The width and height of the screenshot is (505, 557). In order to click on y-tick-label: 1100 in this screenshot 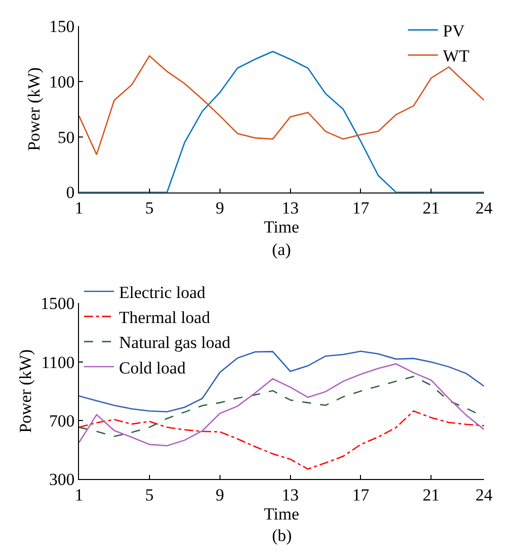, I will do `click(58, 362)`.